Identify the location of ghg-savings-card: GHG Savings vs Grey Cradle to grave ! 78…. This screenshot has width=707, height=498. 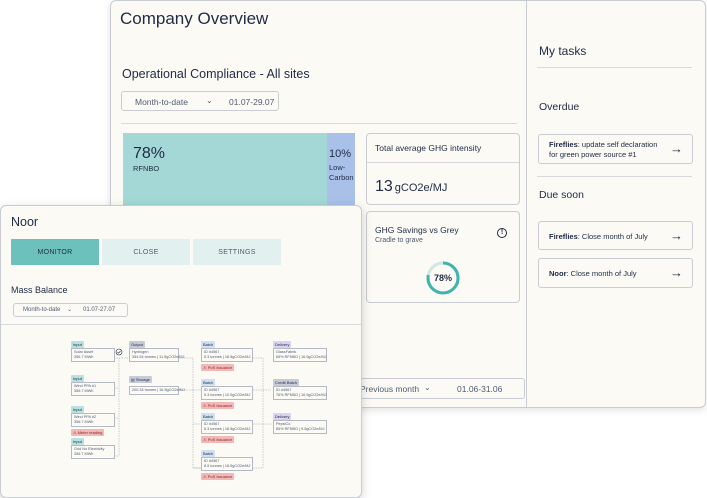
(443, 257).